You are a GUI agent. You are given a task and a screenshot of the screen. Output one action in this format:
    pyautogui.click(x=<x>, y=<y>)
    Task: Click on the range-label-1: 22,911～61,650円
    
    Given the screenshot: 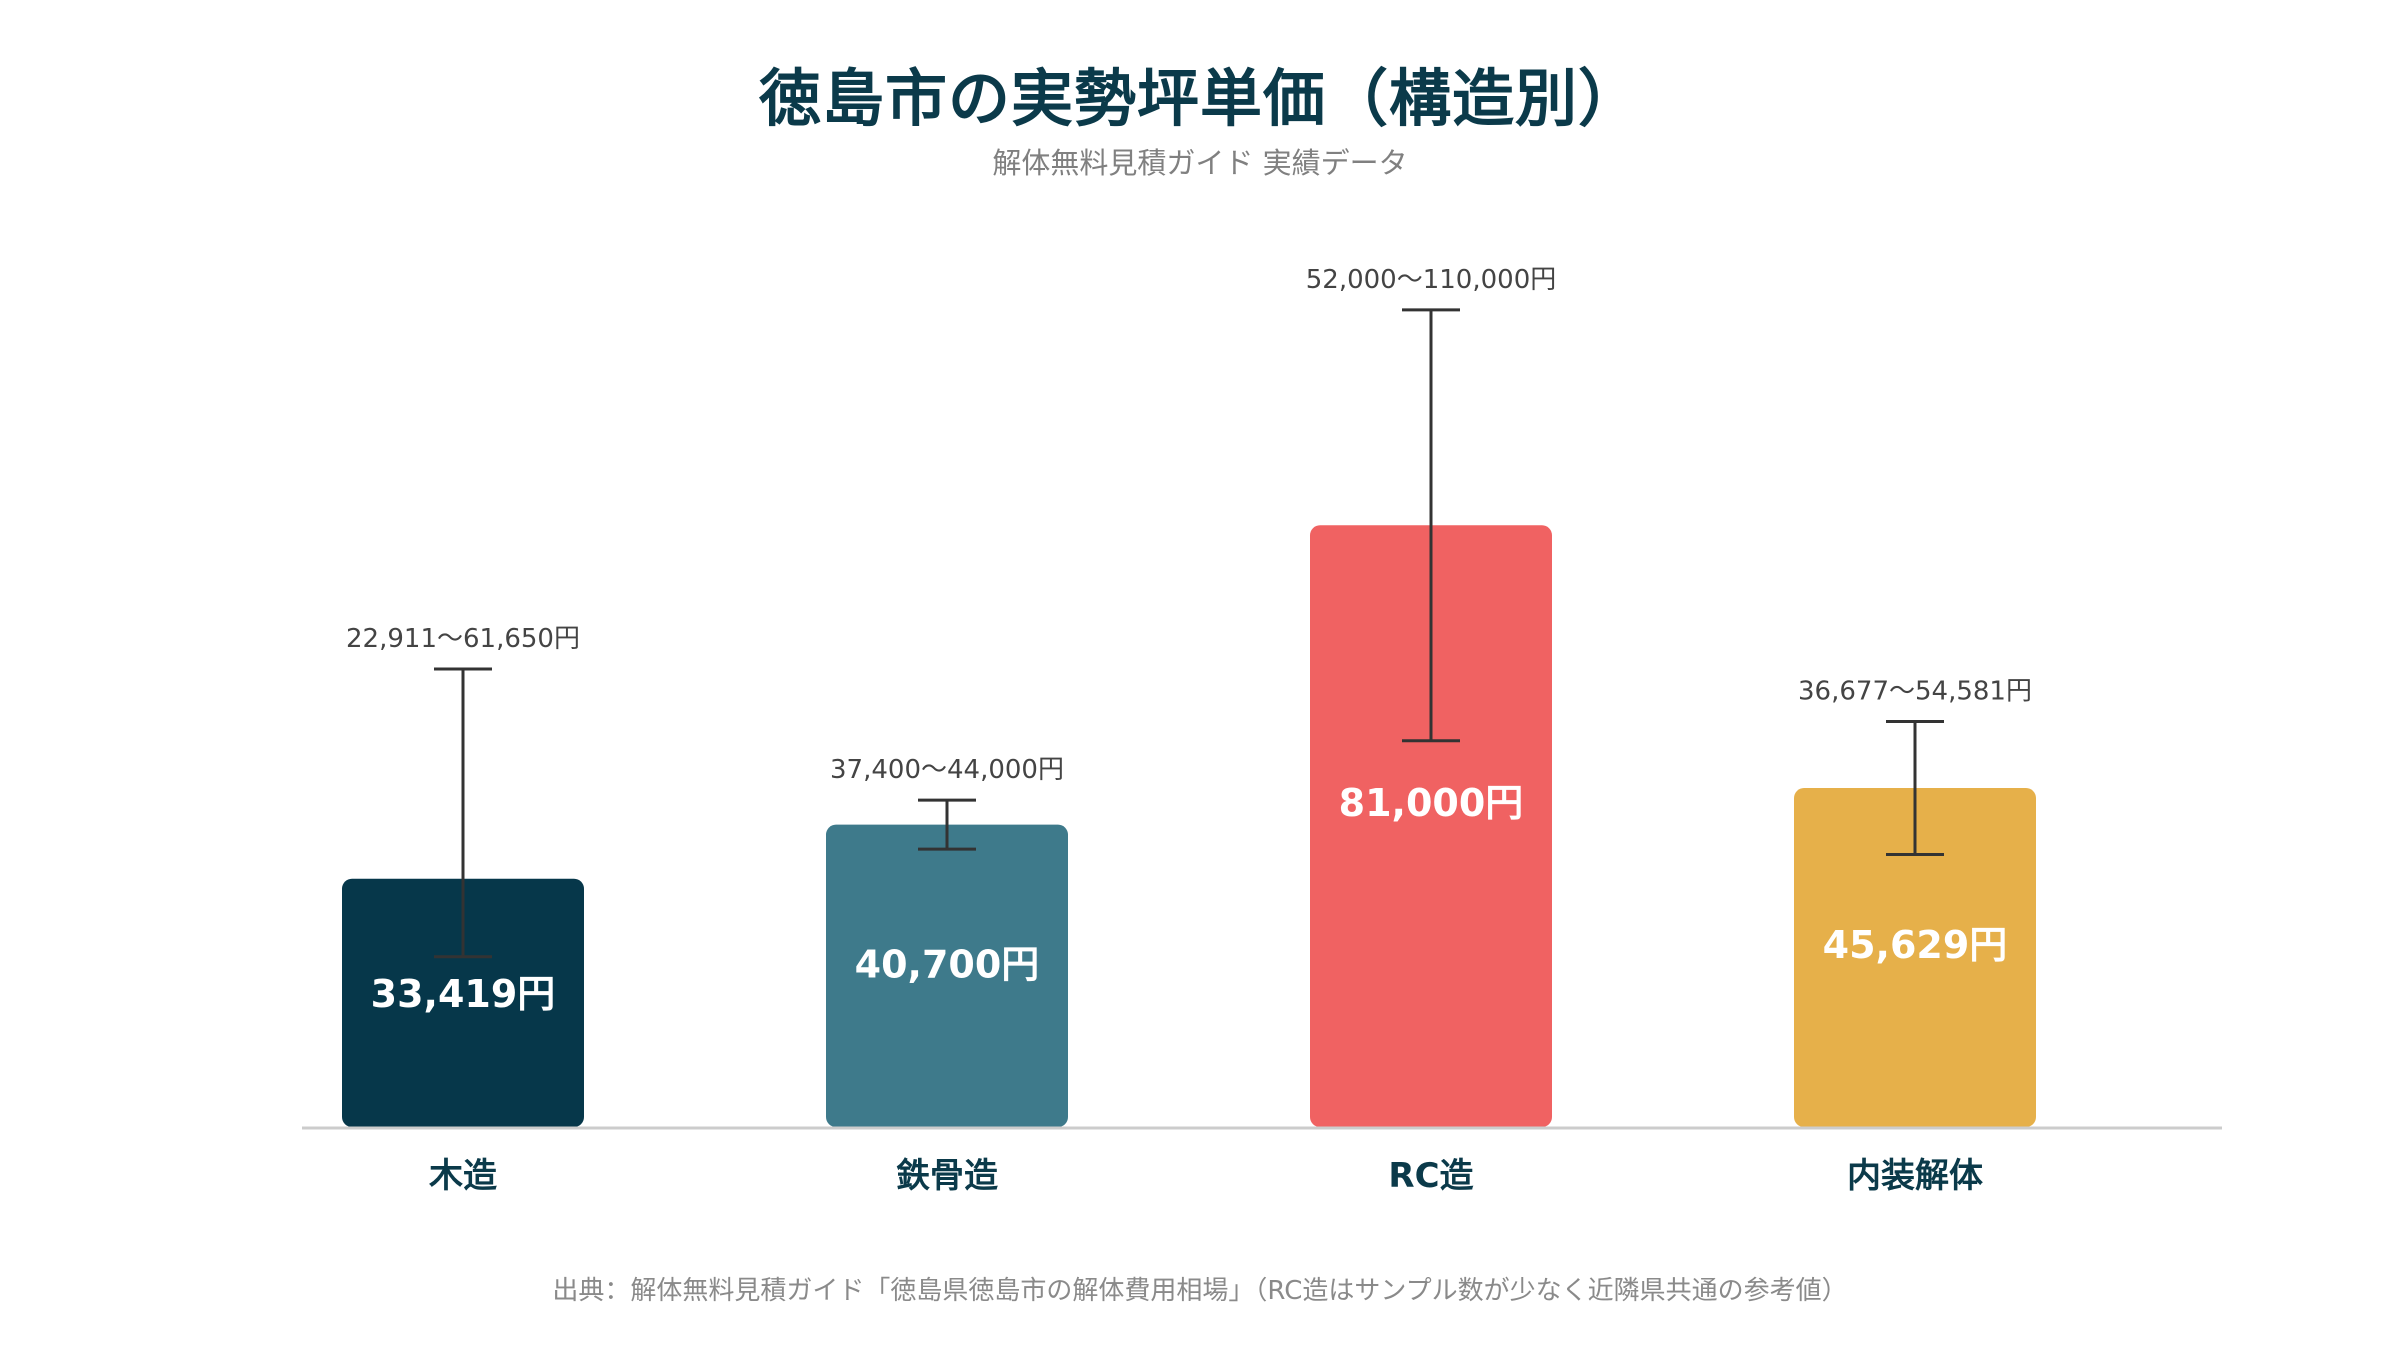 What is the action you would take?
    pyautogui.click(x=463, y=639)
    